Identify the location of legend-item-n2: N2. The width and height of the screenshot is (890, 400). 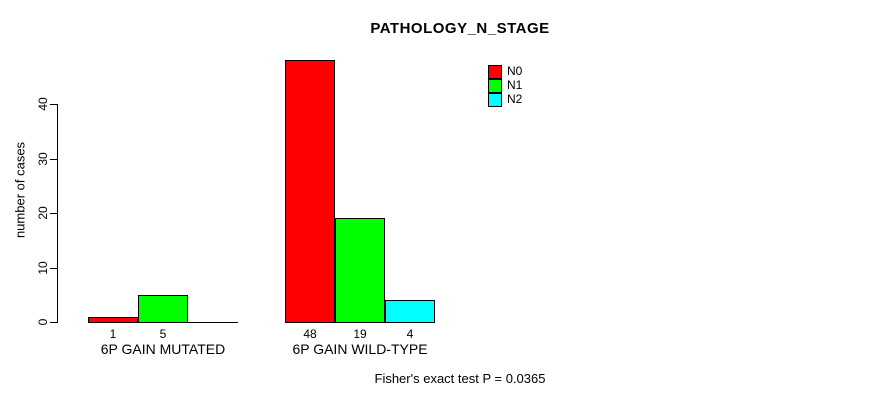
(505, 99).